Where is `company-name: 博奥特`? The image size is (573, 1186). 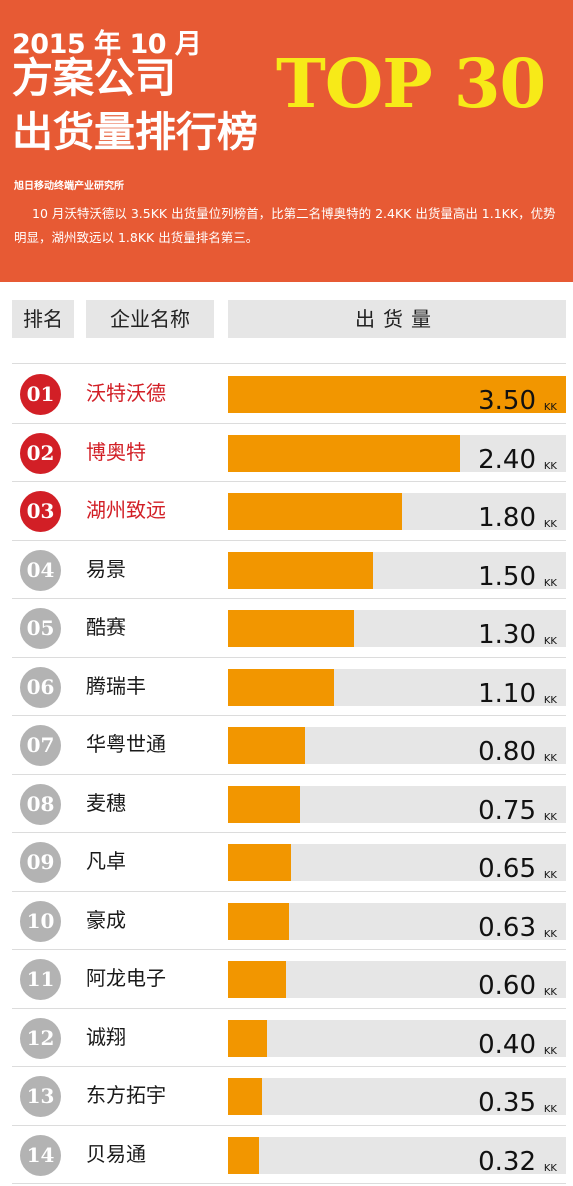 company-name: 博奥特 is located at coordinates (116, 452).